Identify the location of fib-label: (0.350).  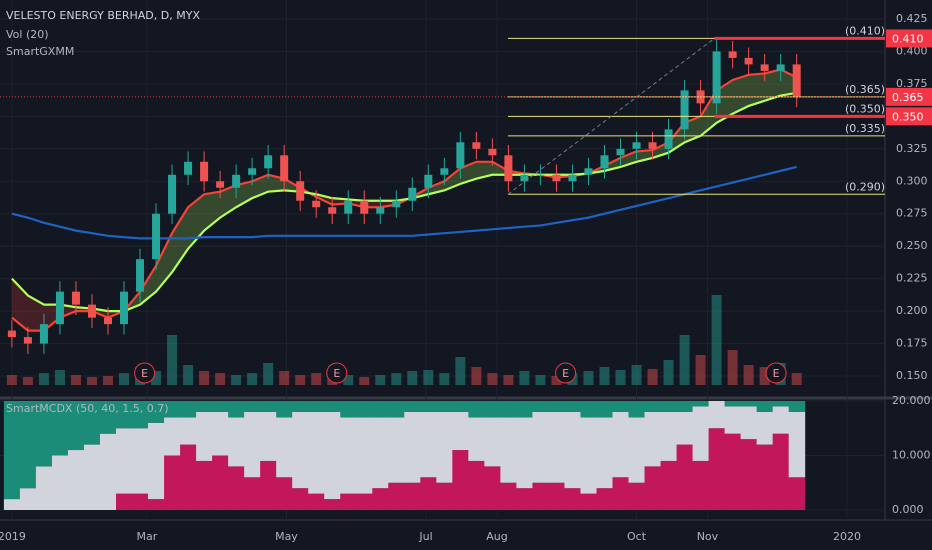
(865, 108).